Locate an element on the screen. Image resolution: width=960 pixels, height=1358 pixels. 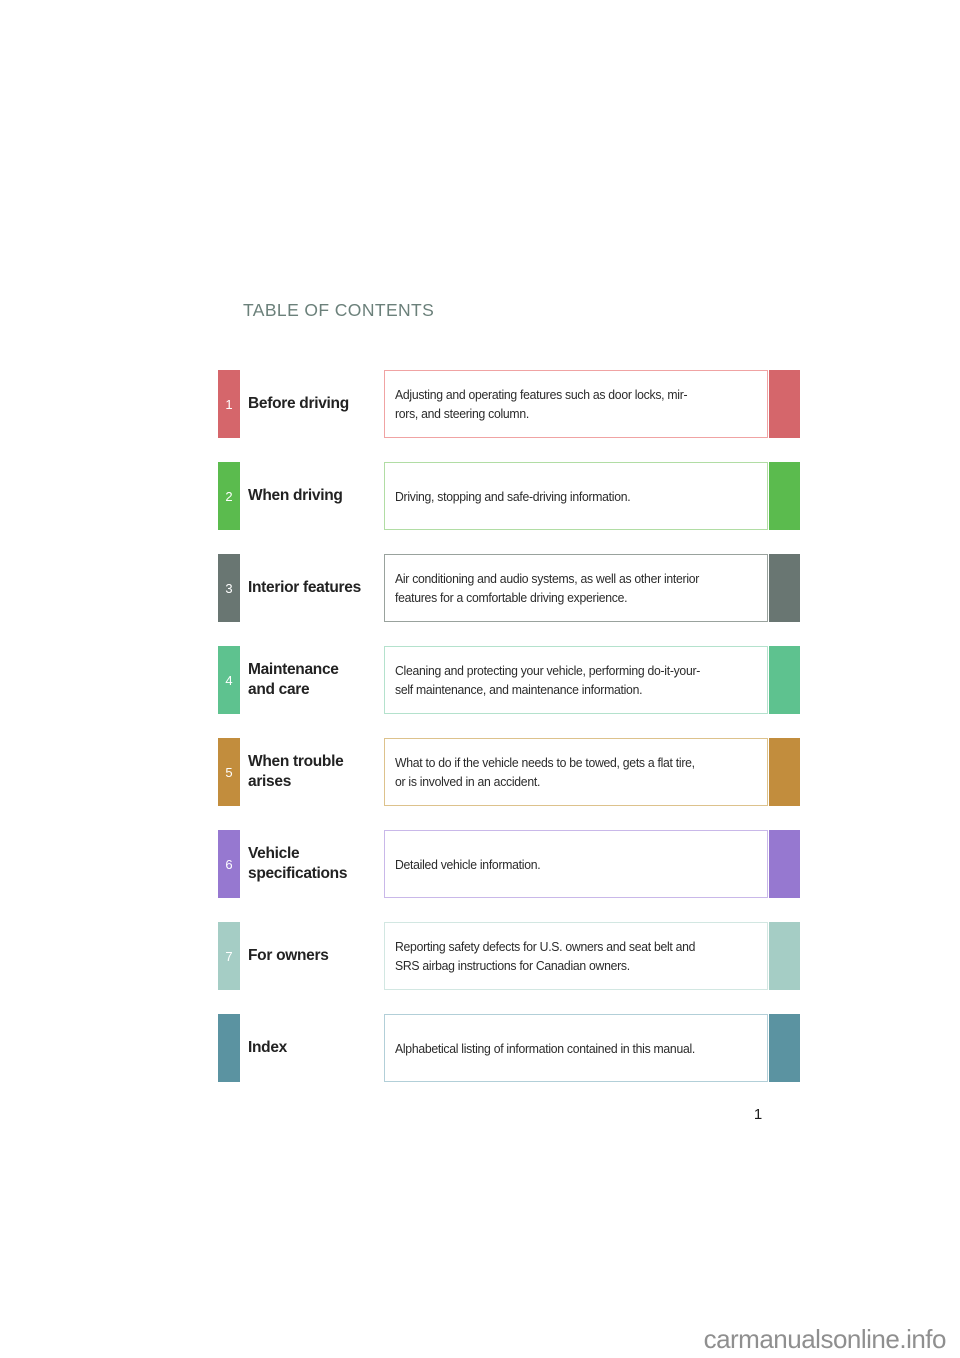
chapter-title: When driving is located at coordinates (295, 495).